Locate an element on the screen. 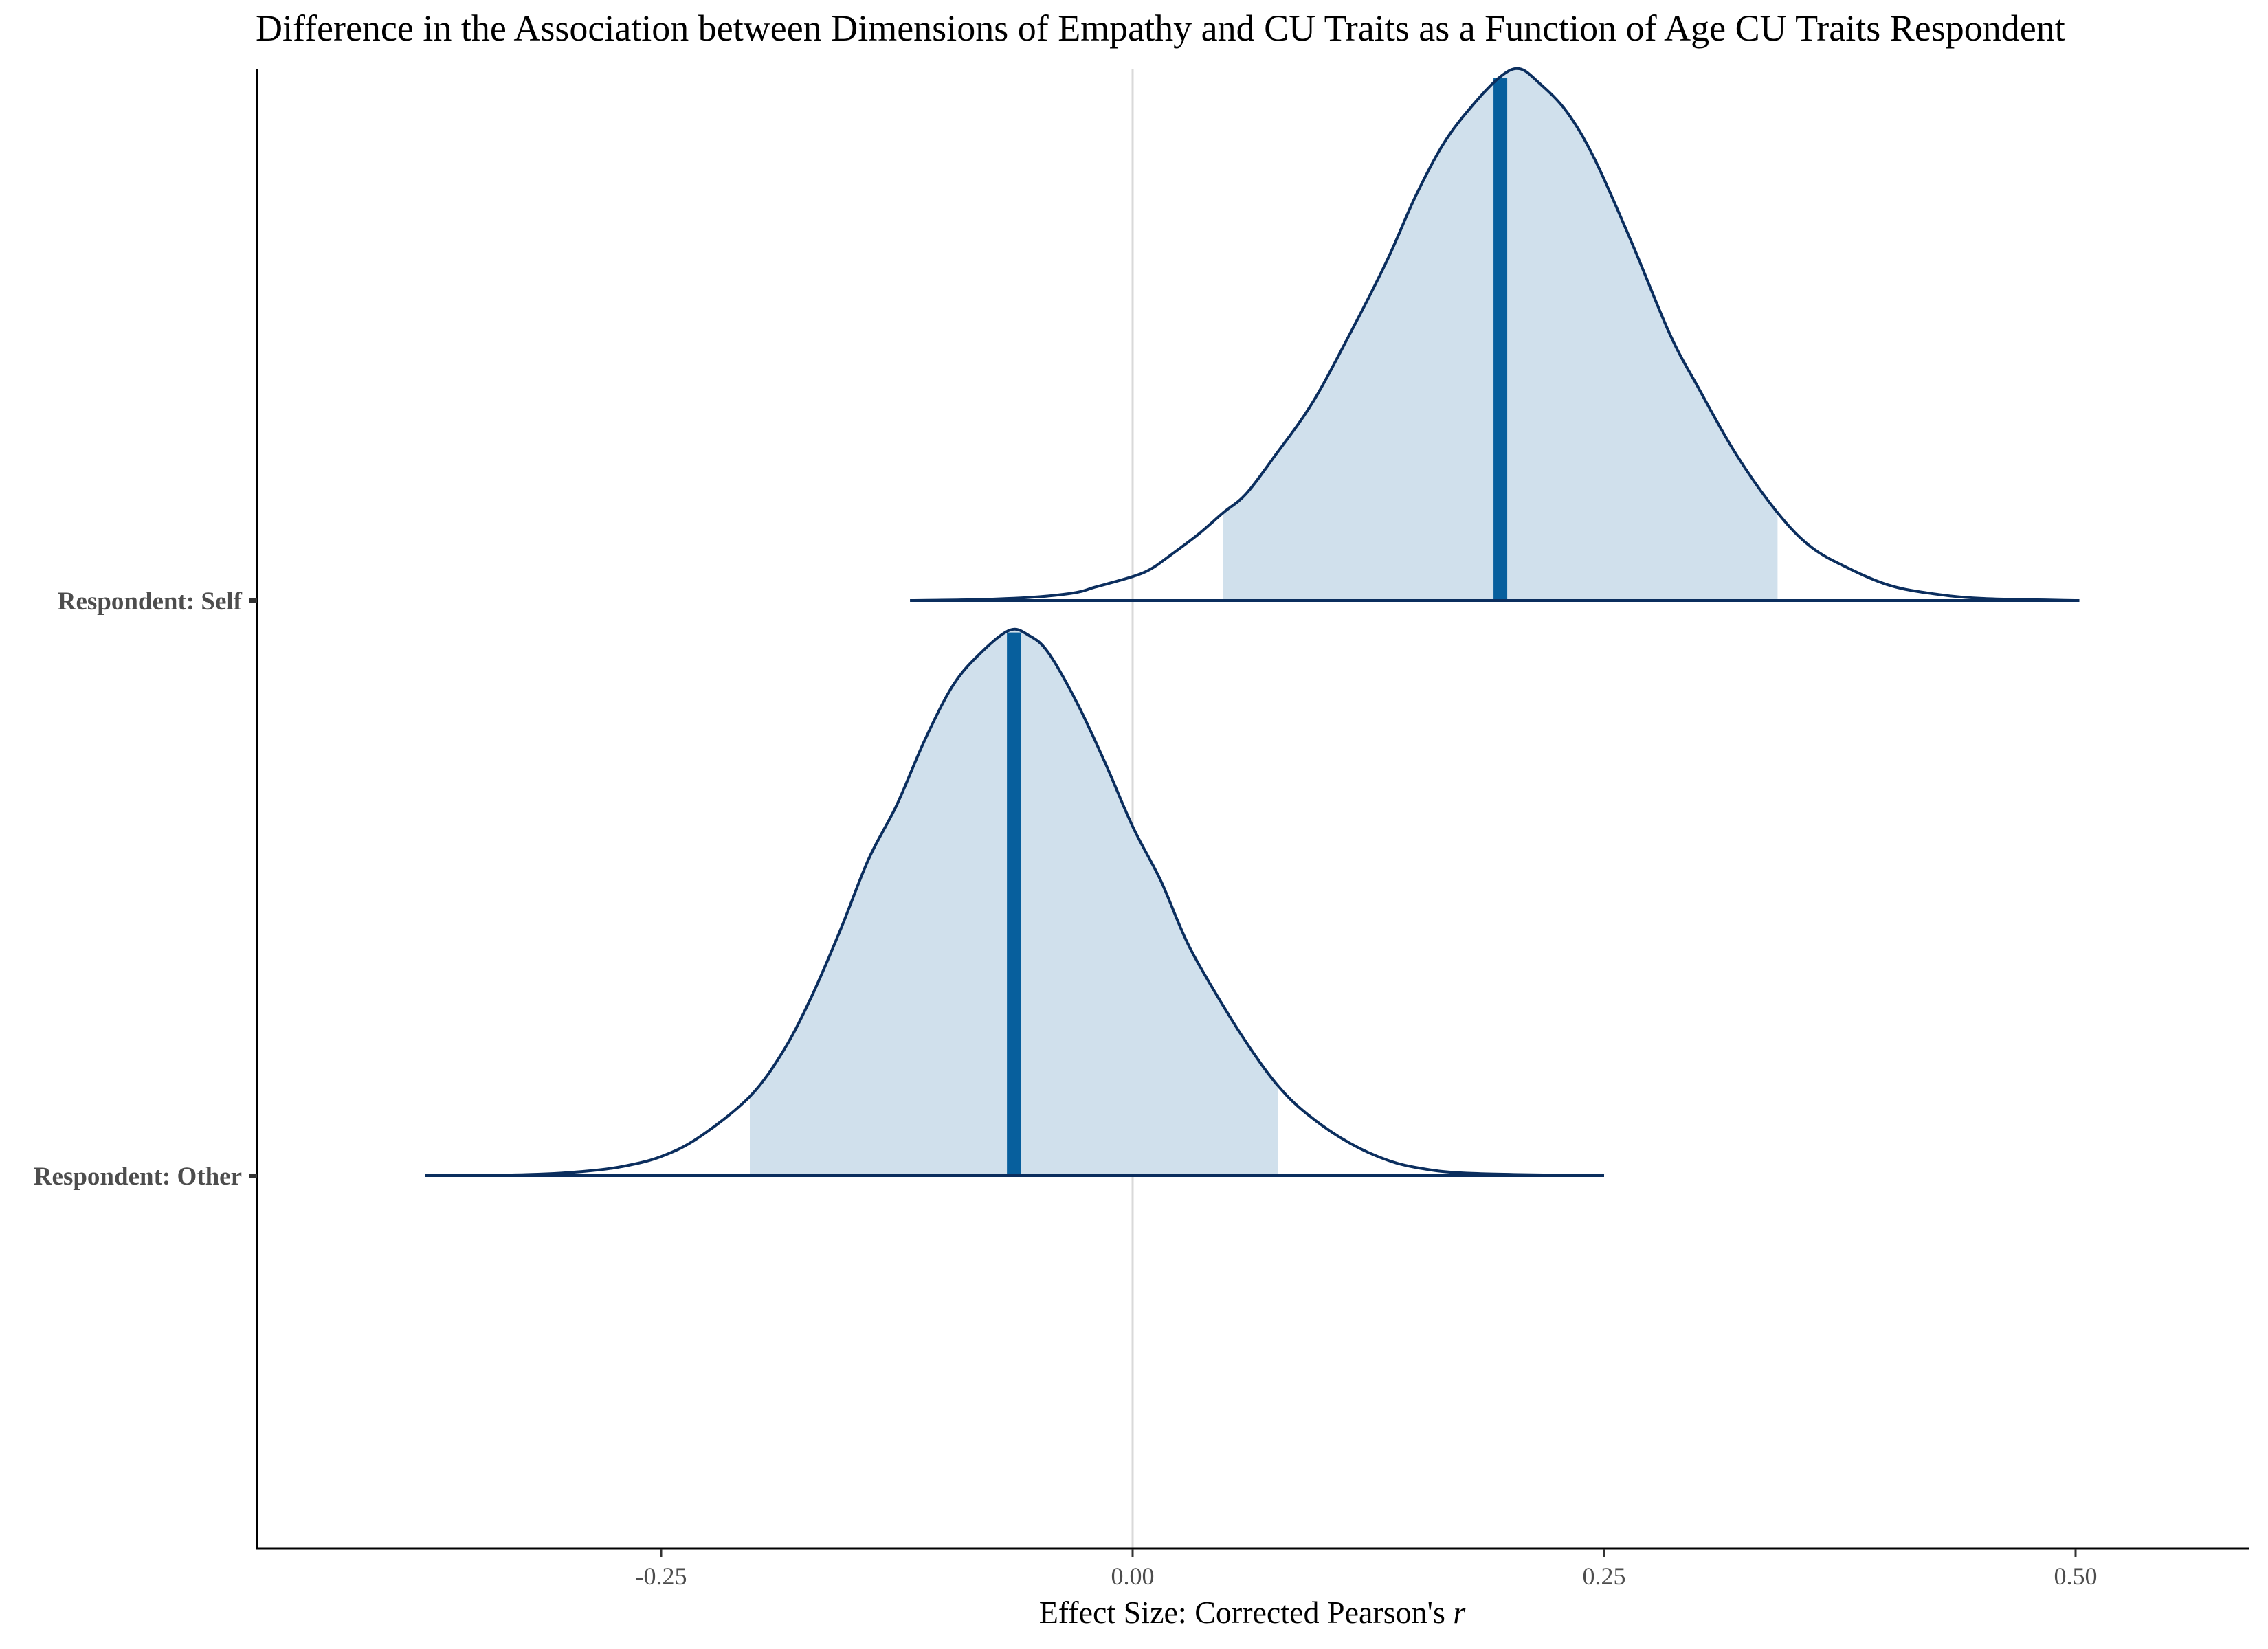  y-ticks-layer: Respondent: Self Respondent: Other is located at coordinates (145, 889).